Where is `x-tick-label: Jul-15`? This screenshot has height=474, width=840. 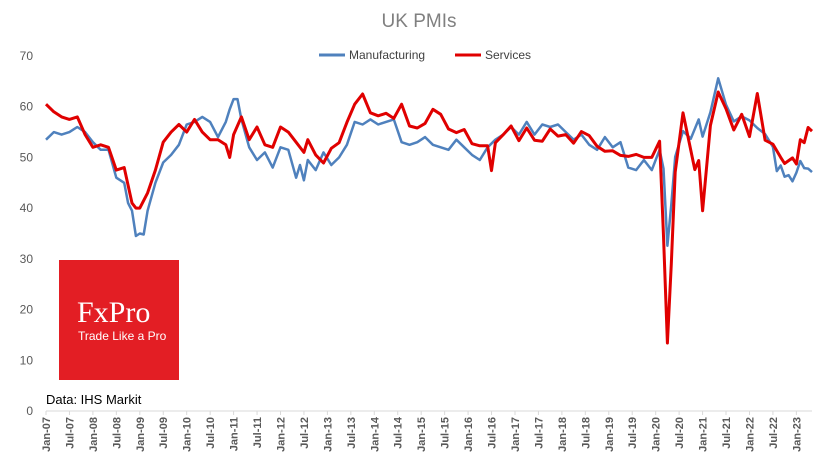 x-tick-label: Jul-15 is located at coordinates (446, 433).